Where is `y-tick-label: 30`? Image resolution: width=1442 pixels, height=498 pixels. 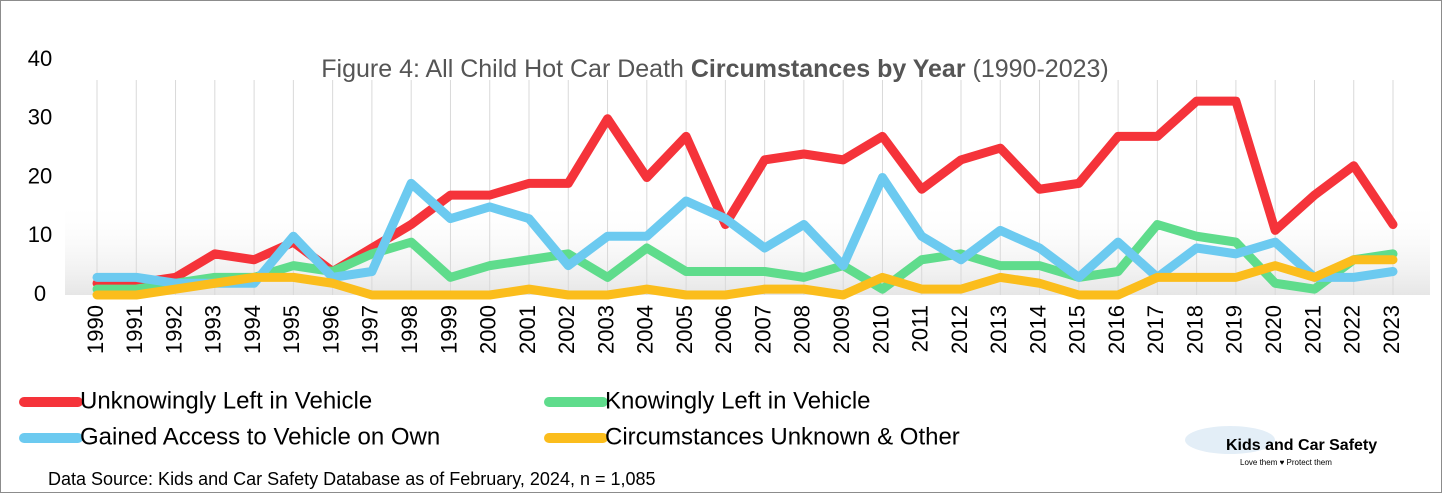 y-tick-label: 30 is located at coordinates (40, 117).